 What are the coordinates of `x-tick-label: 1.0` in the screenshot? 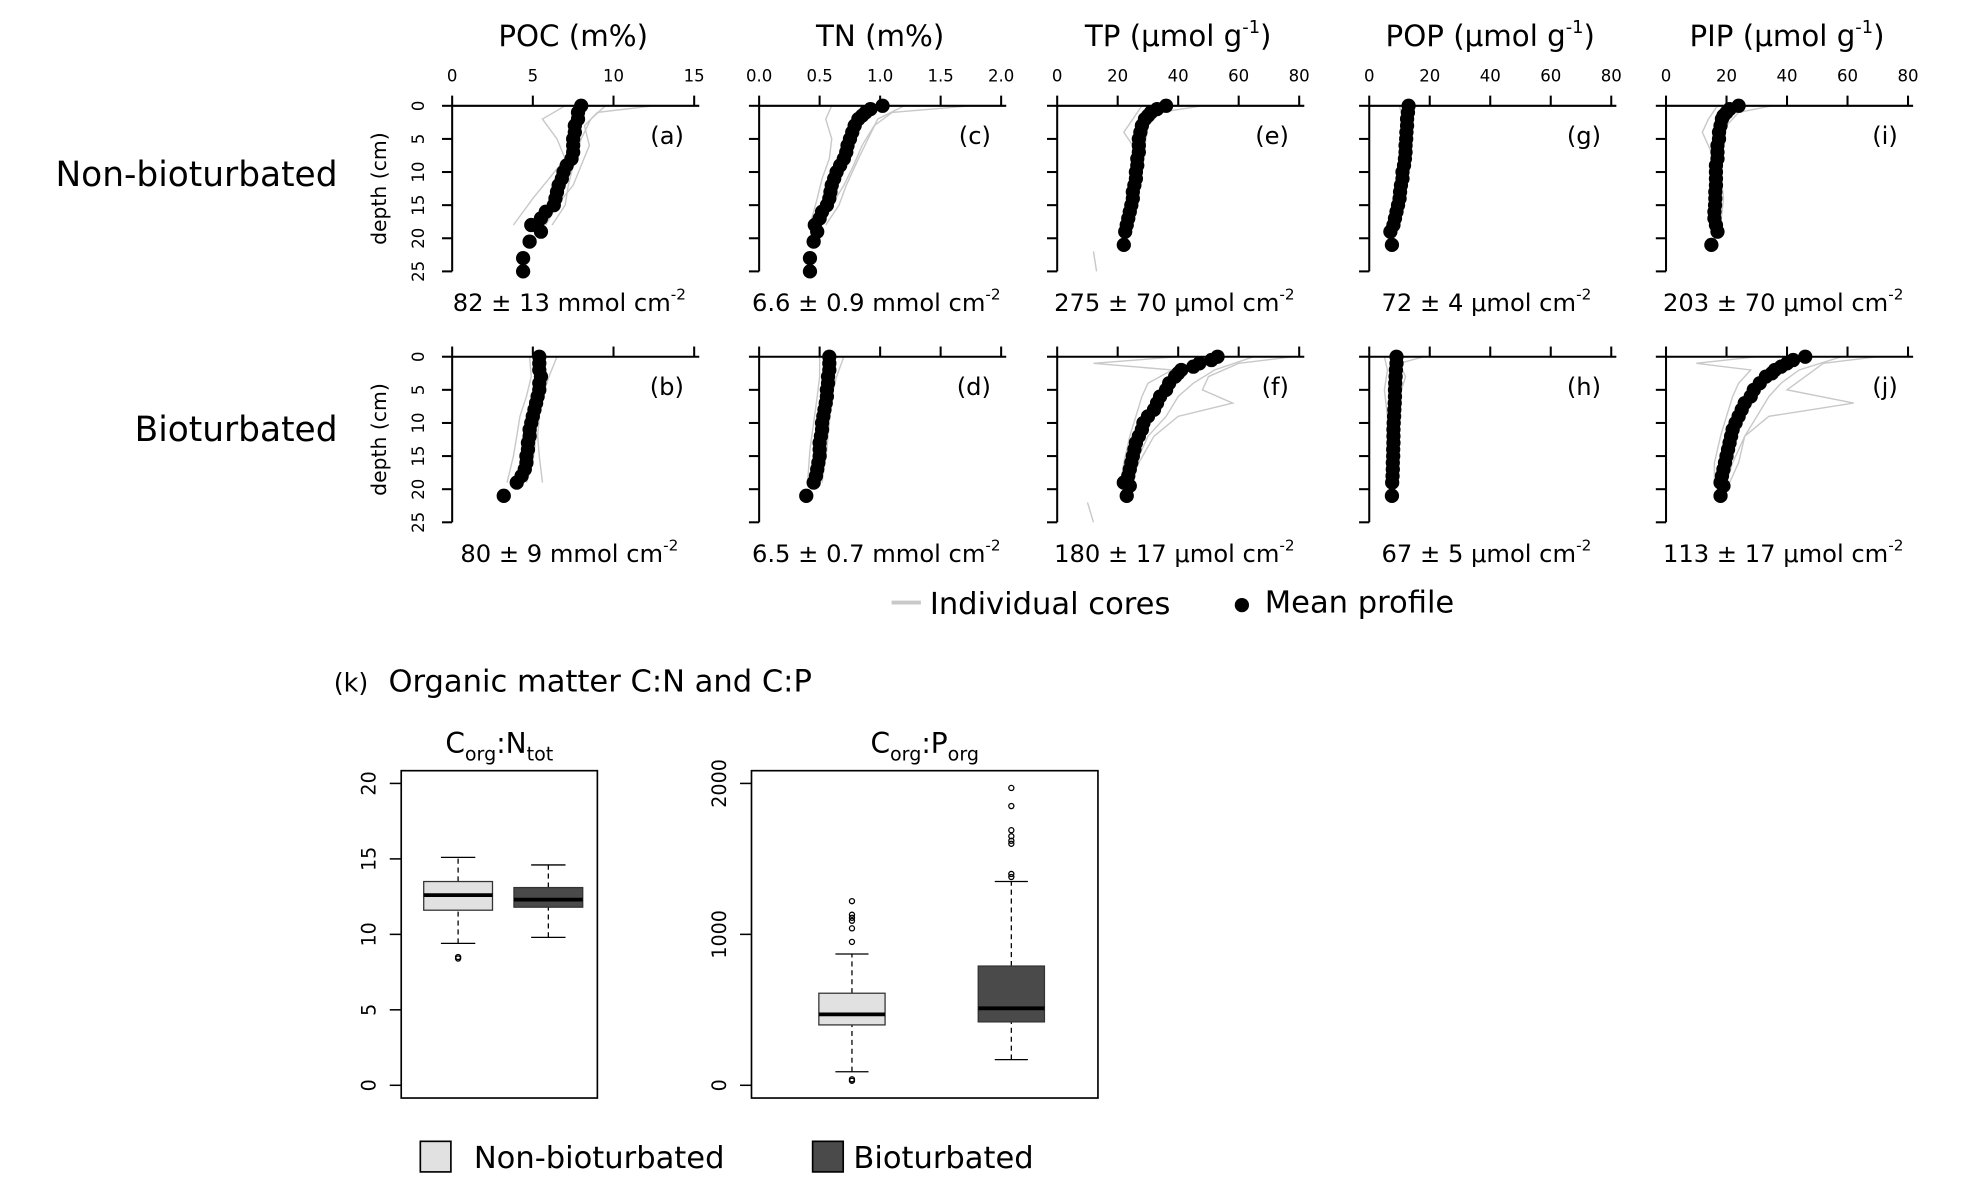 It's located at (880, 76).